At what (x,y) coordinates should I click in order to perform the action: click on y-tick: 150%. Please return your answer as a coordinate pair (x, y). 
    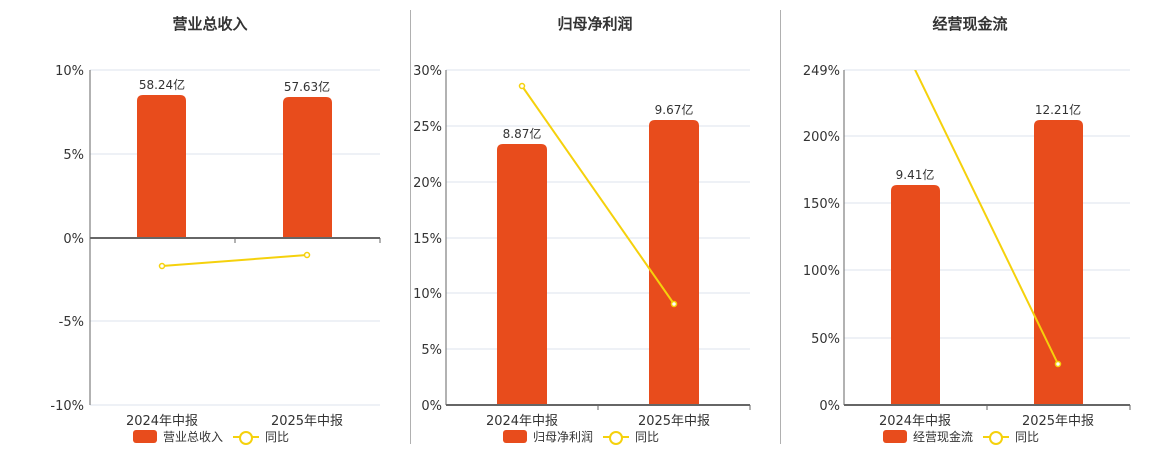
    Looking at the image, I should click on (821, 204).